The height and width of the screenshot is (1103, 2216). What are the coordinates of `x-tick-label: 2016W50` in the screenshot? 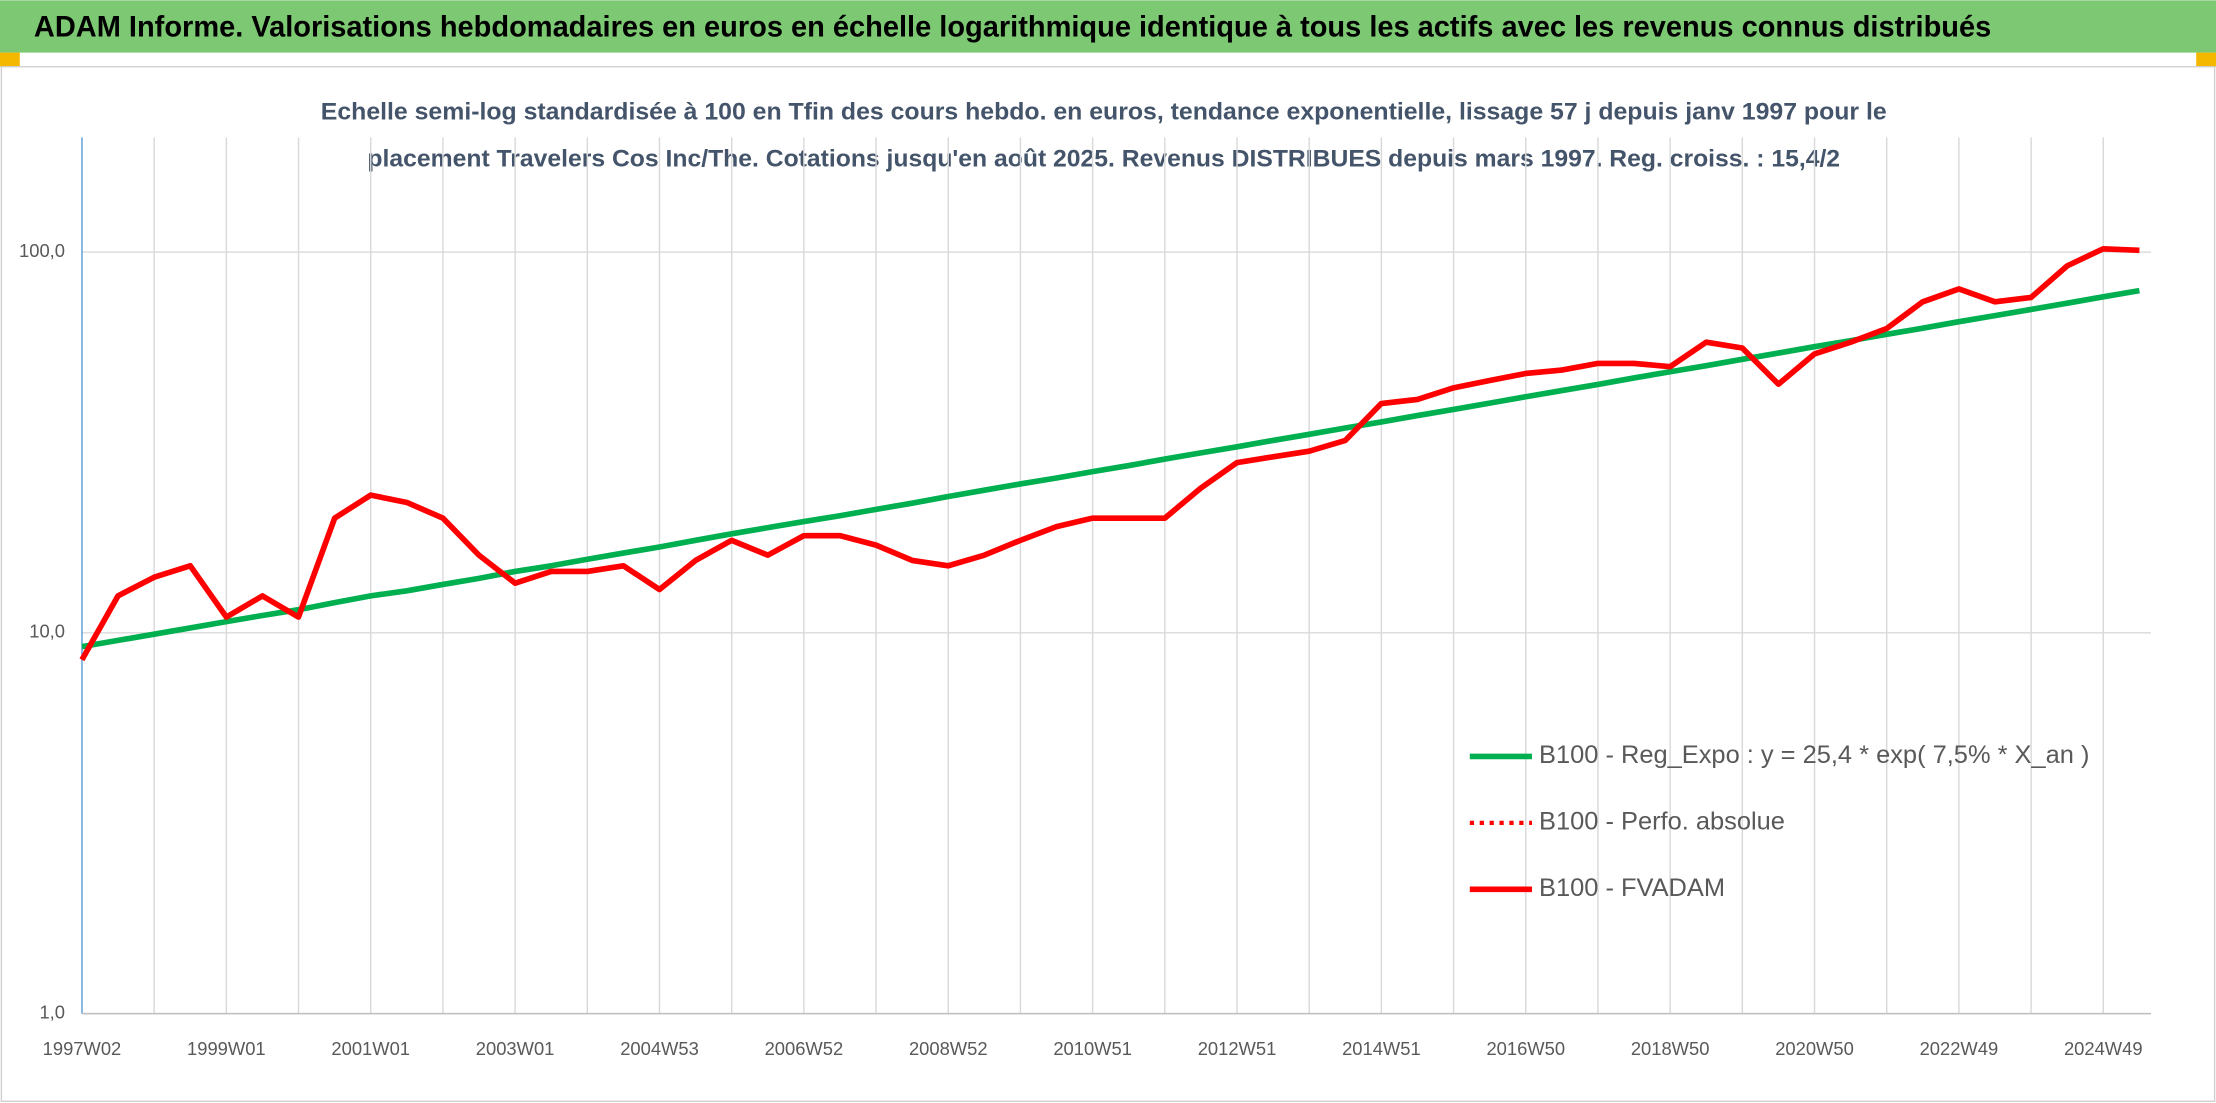 It's located at (1525, 1048).